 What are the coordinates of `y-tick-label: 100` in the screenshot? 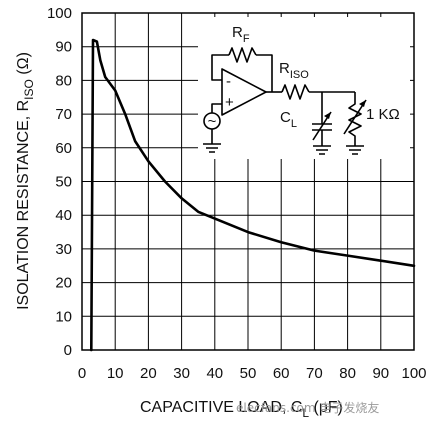 It's located at (59, 13).